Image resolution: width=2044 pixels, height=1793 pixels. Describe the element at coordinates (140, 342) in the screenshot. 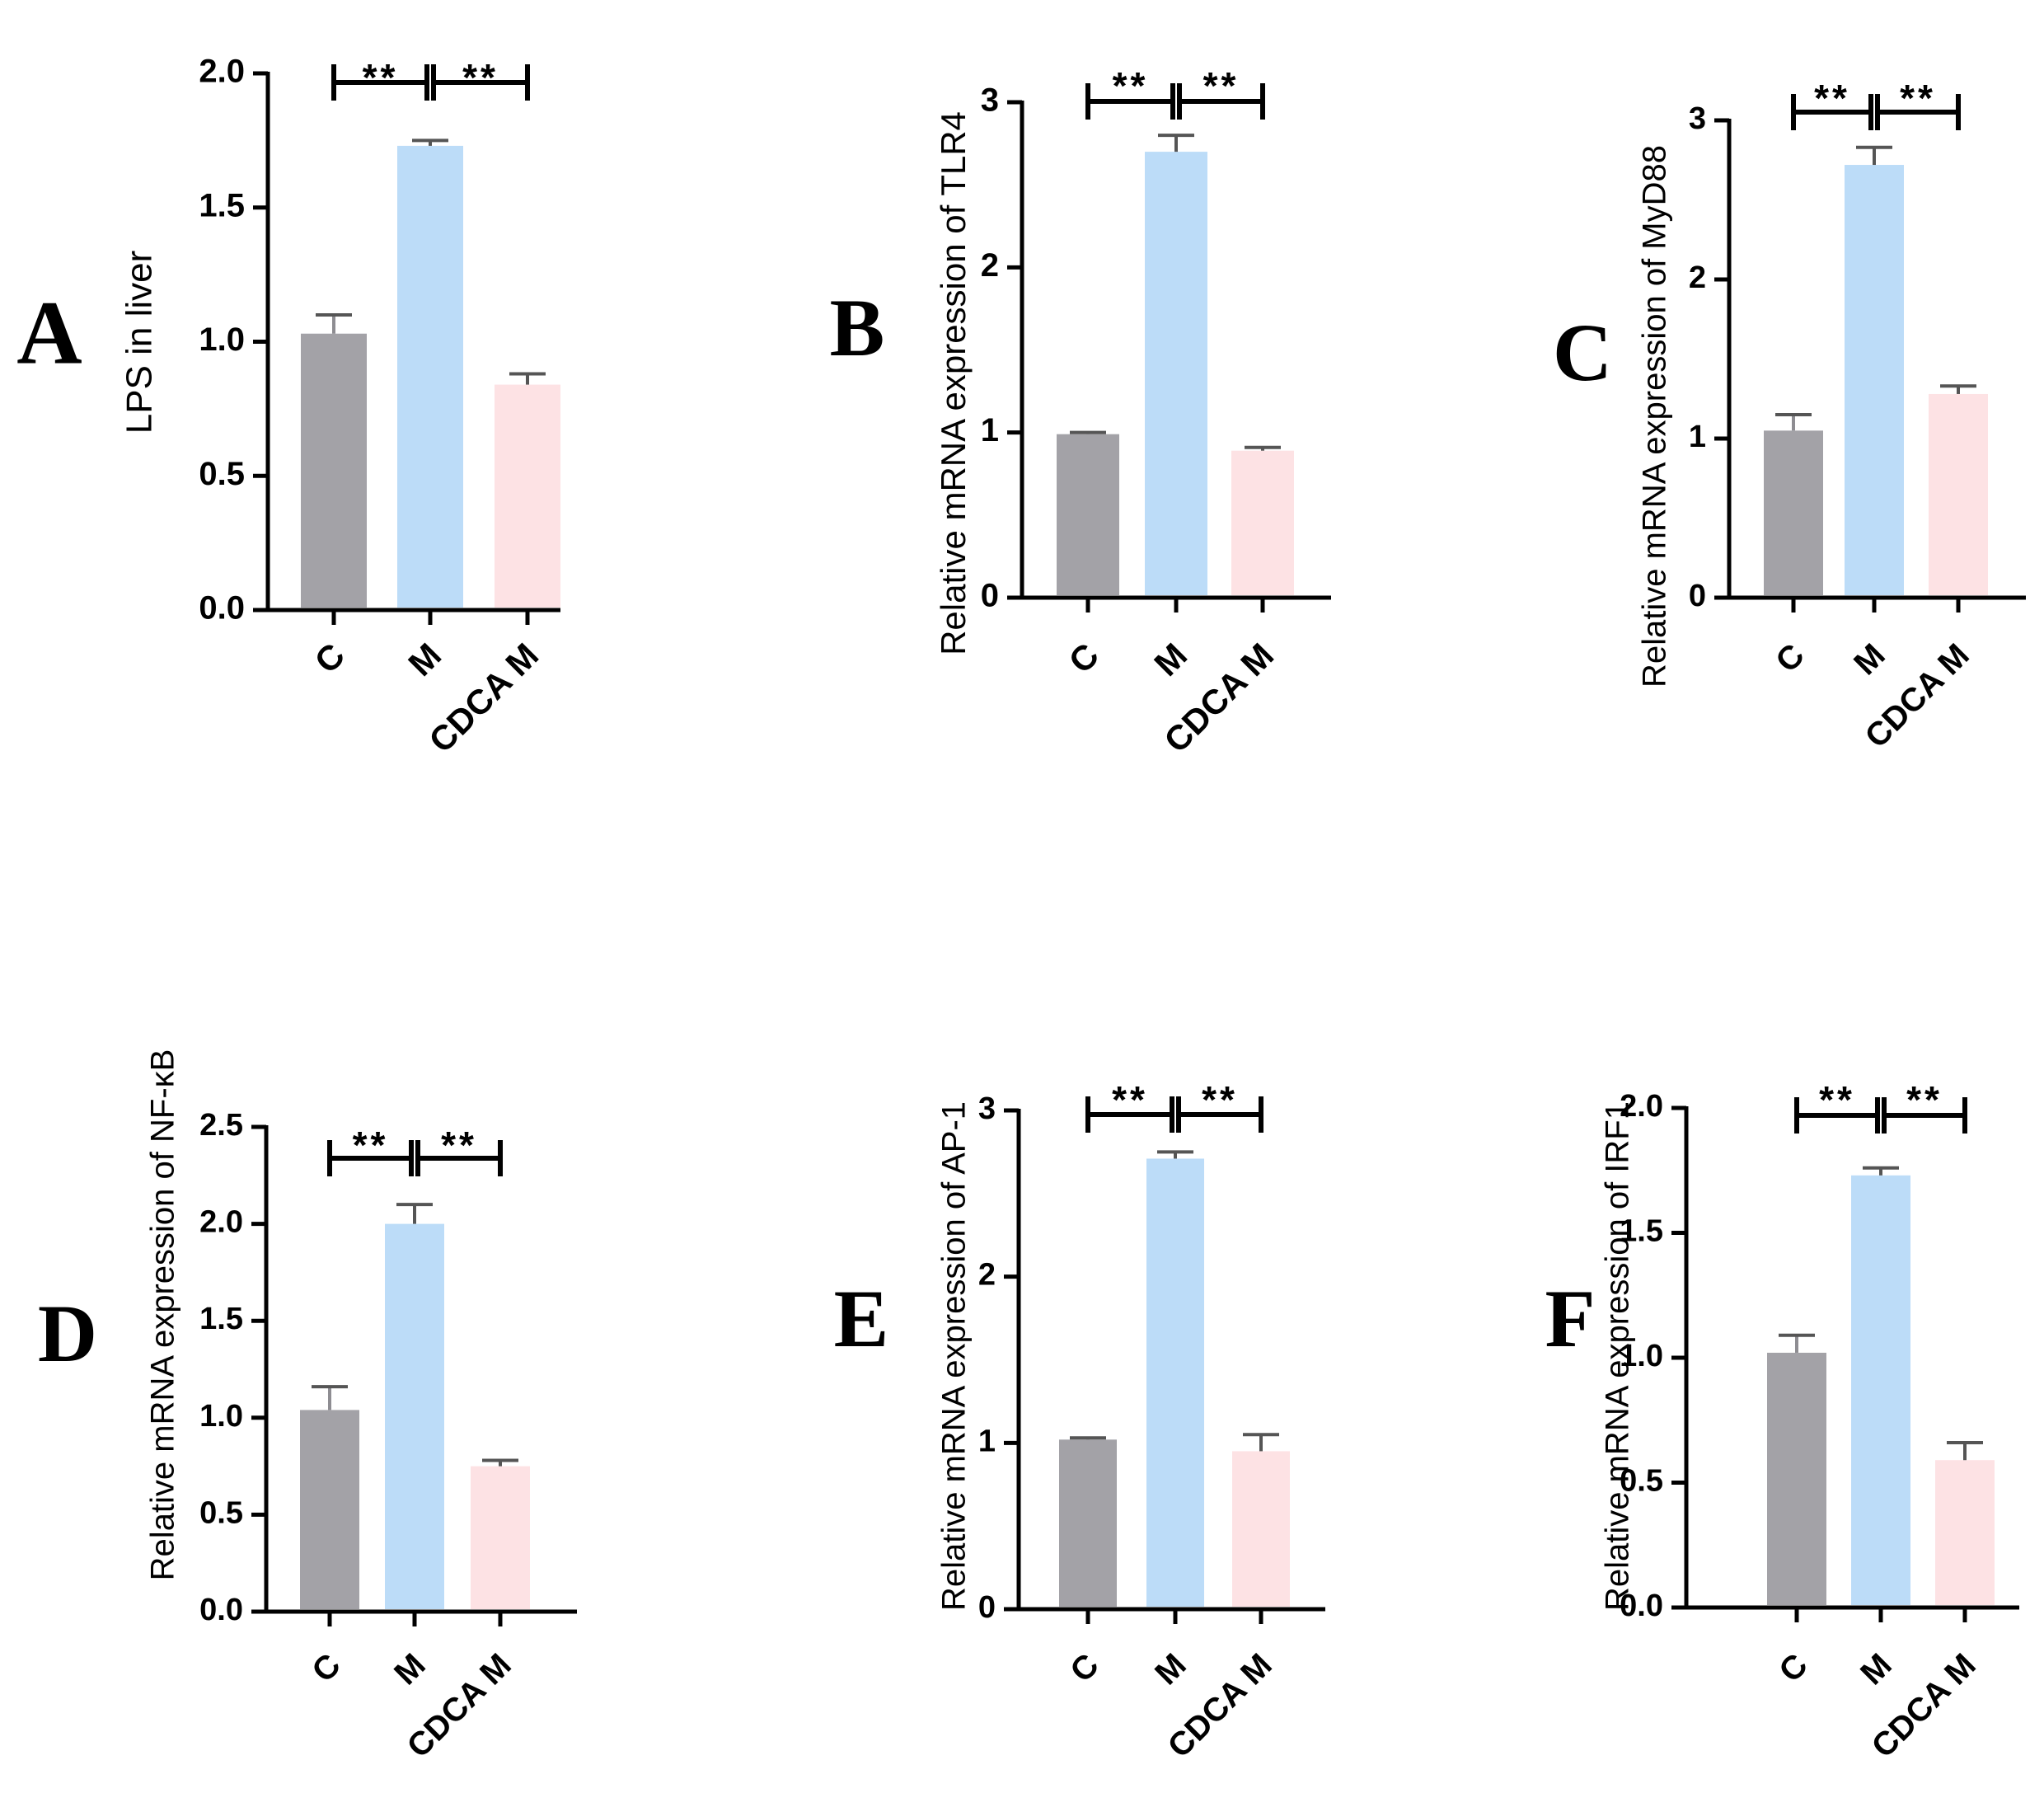

I see `y-axis-title: LPS in liver` at that location.